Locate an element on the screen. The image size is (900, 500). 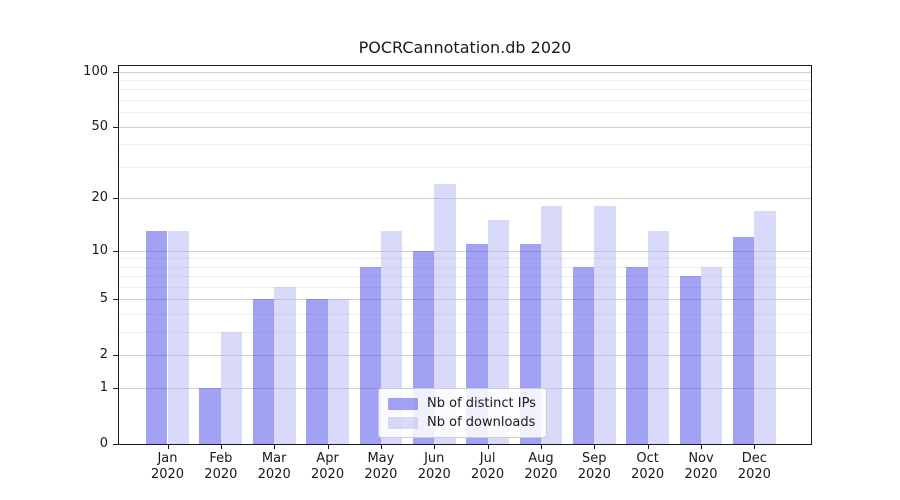
x-axis-tick-label: Nov 2020 is located at coordinates (701, 466).